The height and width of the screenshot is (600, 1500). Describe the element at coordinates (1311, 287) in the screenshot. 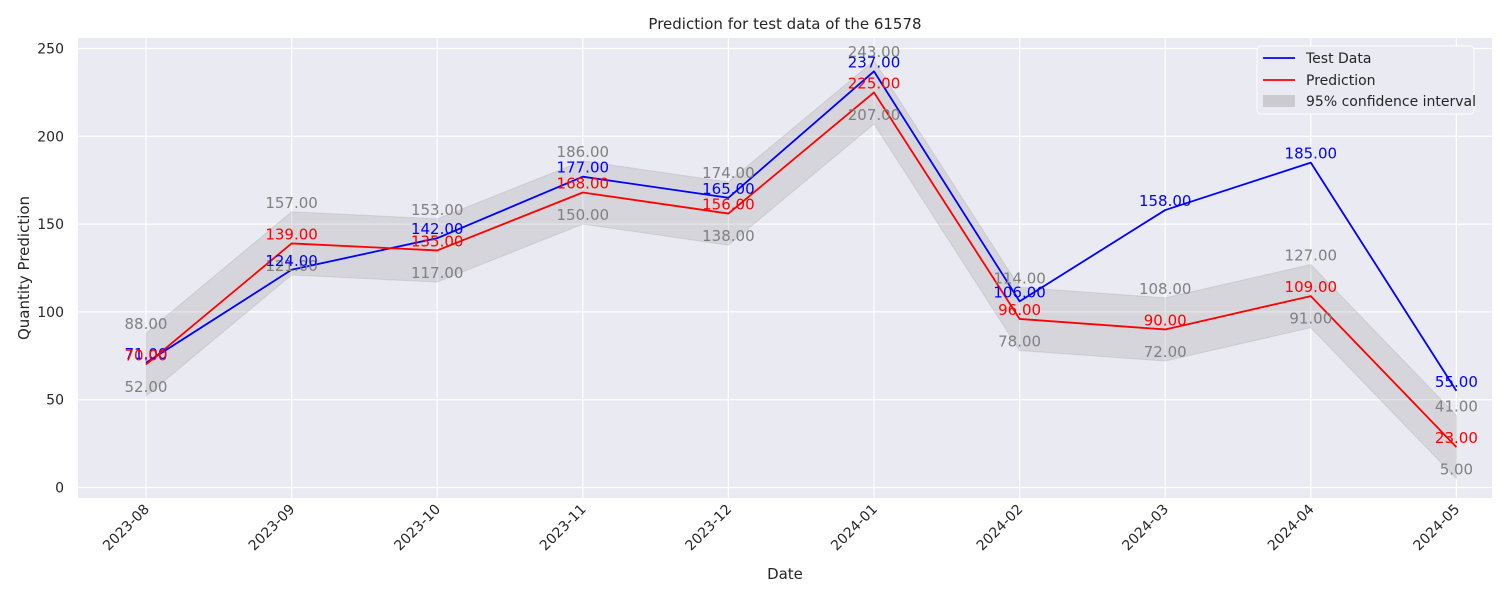

I see `prediction-label: 109.00` at that location.